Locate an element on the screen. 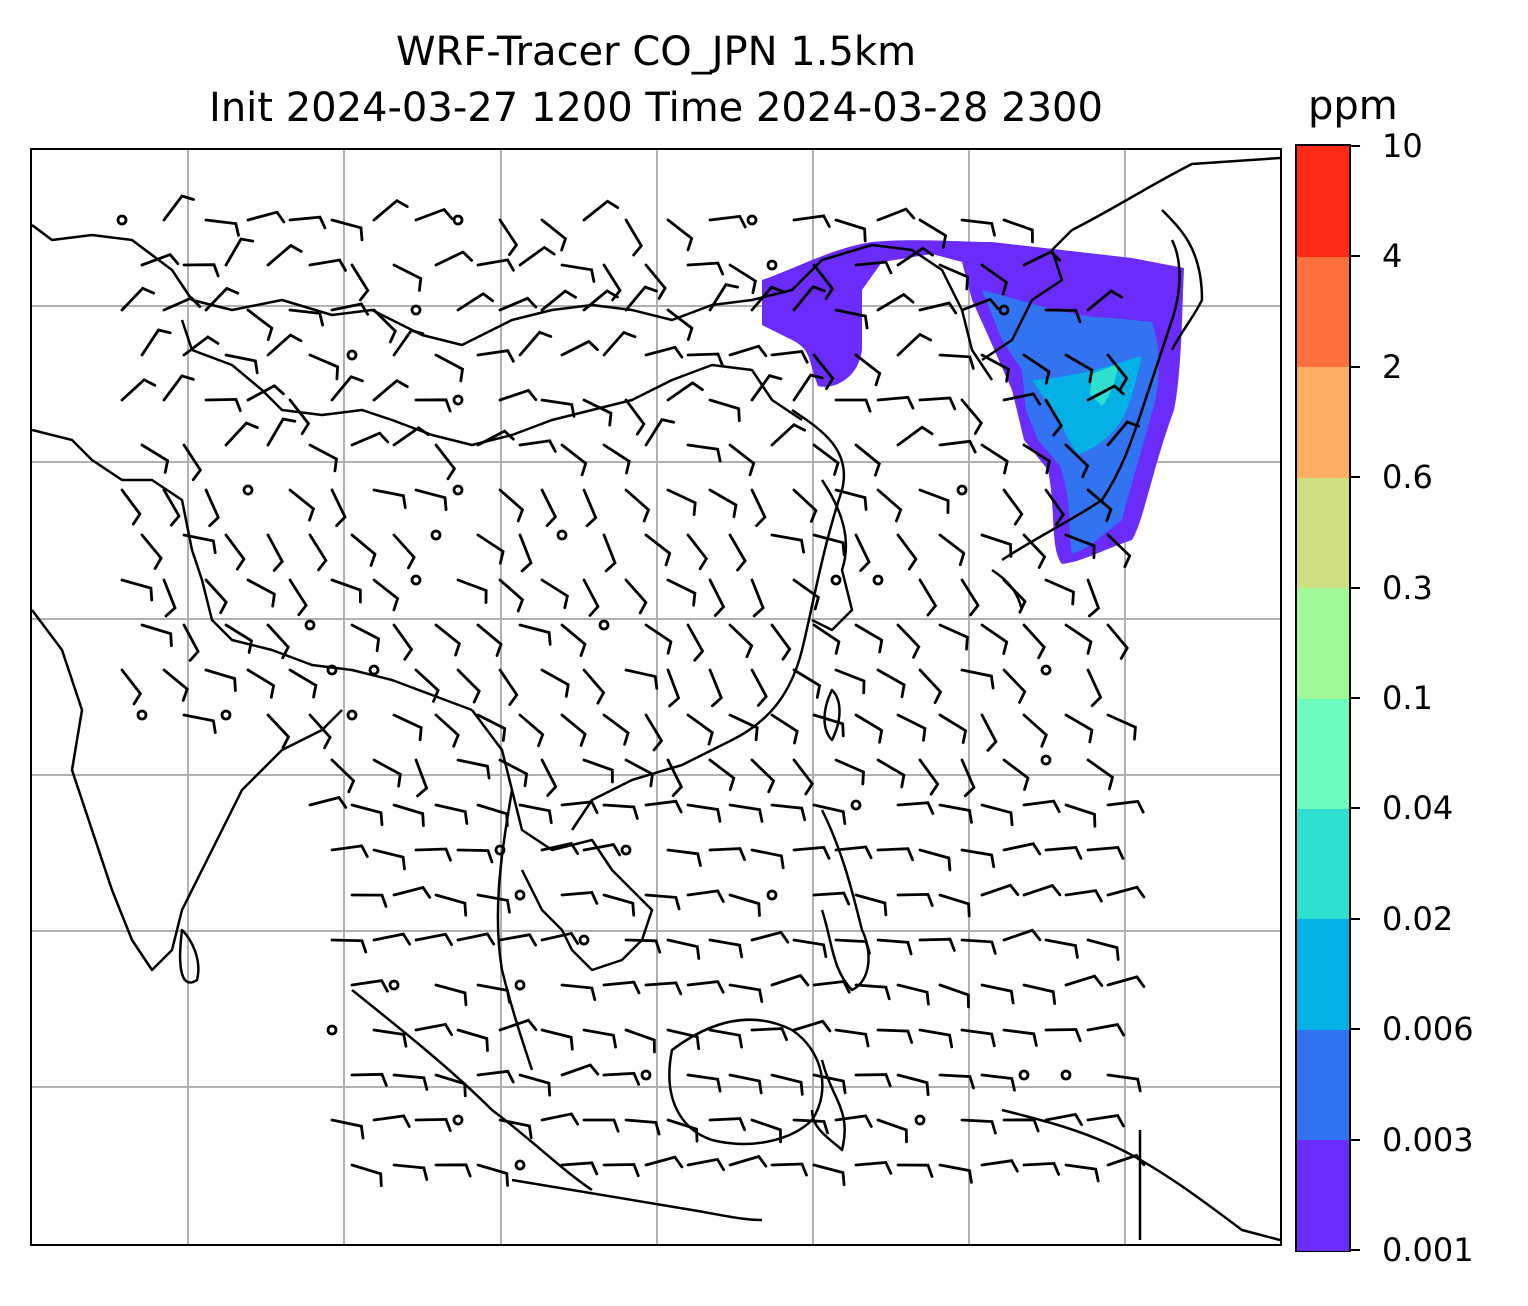  coastline-sri-lanka is located at coordinates (189, 956).